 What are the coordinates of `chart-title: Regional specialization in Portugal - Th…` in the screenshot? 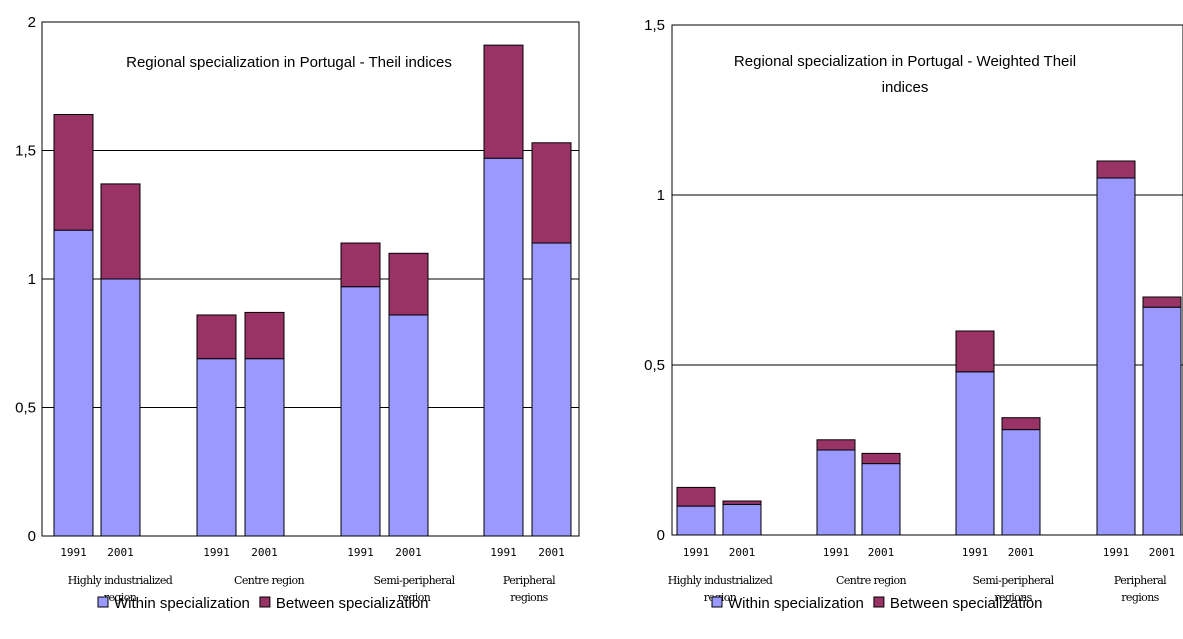 It's located at (289, 62).